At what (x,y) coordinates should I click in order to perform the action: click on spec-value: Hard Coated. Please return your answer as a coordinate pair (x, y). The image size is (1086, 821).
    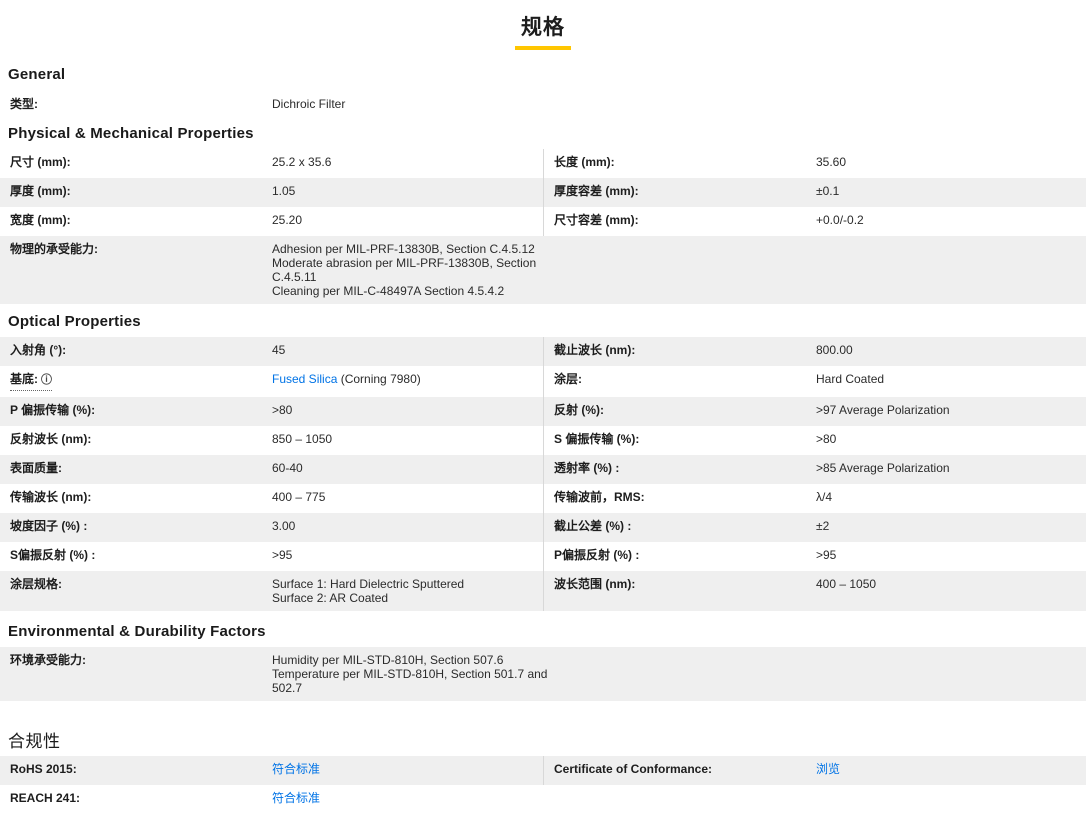
    Looking at the image, I should click on (850, 379).